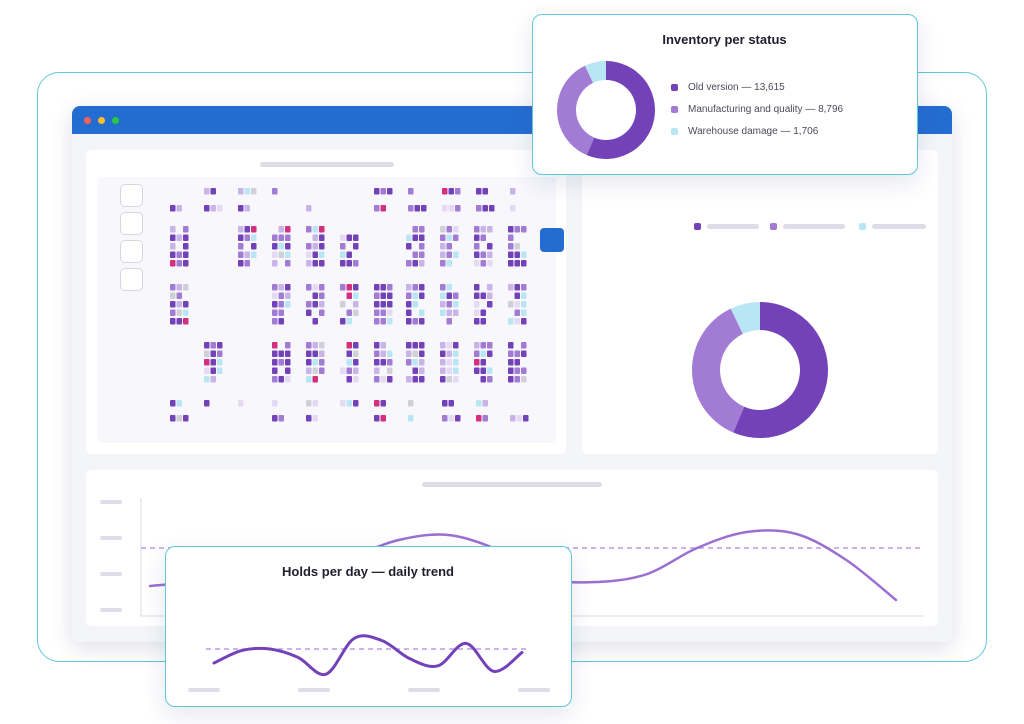  Describe the element at coordinates (349, 305) in the screenshot. I see `warehouse-grid` at that location.